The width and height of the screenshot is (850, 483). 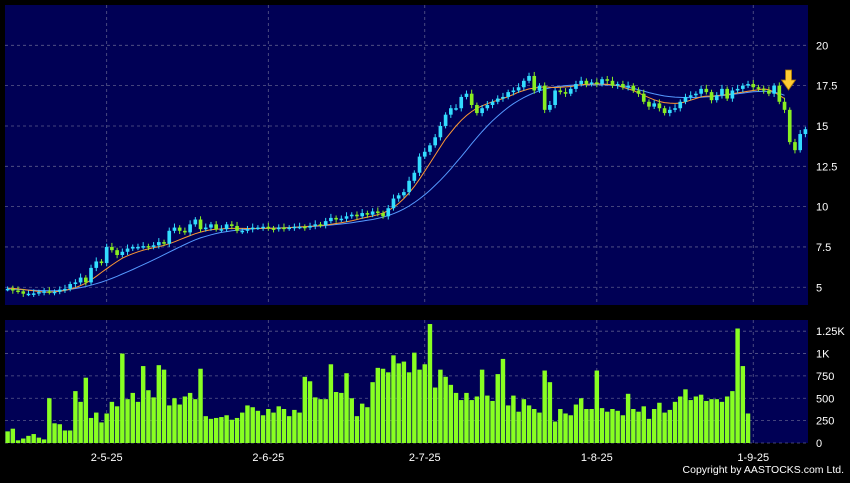 I want to click on x-tick-label: 2-5-25, so click(x=107, y=458).